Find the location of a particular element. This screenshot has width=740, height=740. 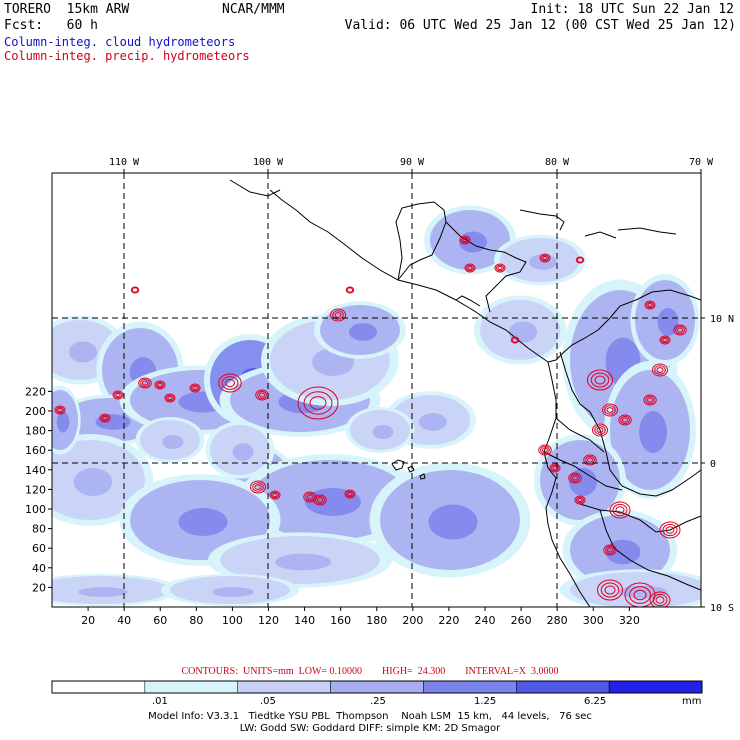

y-axis-ticks: 20 40 60 80 100 120 140 160 180 200 220 is located at coordinates (38, 489).